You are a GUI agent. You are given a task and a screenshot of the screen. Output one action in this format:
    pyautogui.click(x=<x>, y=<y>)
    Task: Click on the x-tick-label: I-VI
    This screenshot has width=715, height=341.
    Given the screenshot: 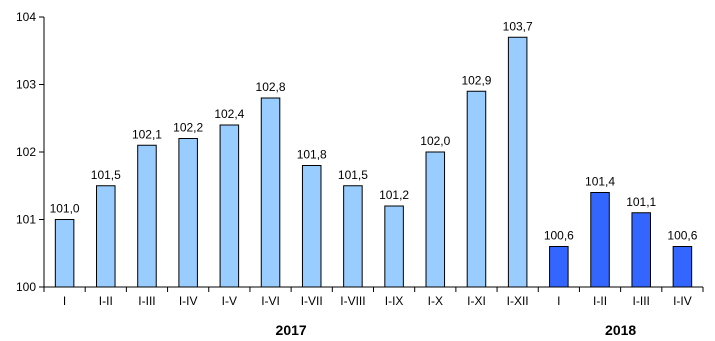 What is the action you would take?
    pyautogui.click(x=270, y=301)
    